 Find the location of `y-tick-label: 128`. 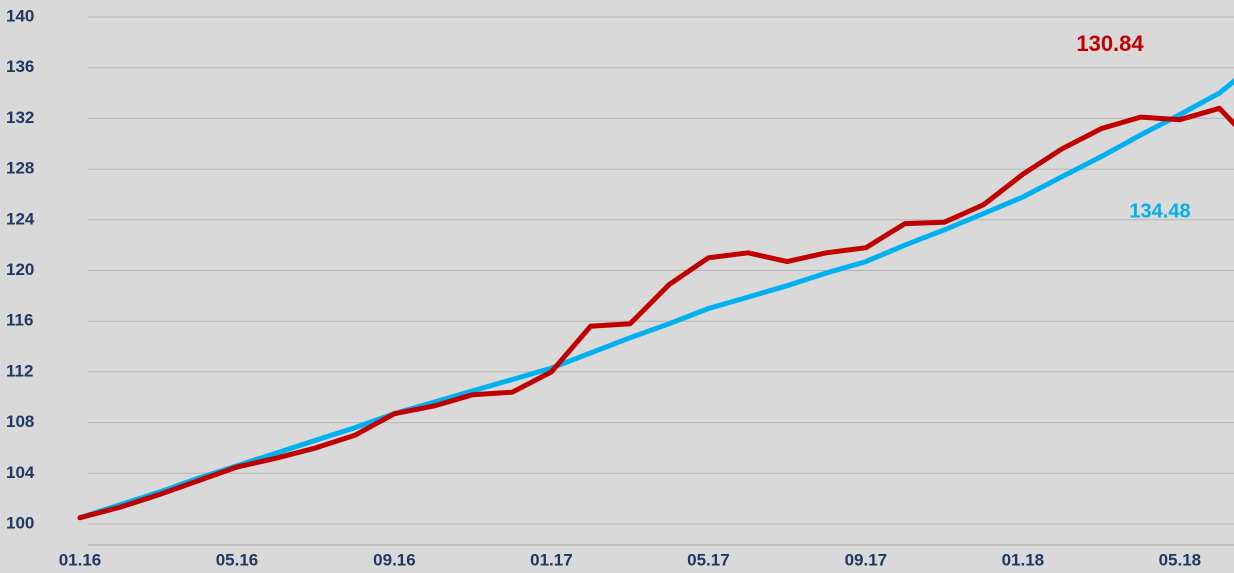

y-tick-label: 128 is located at coordinates (20, 168).